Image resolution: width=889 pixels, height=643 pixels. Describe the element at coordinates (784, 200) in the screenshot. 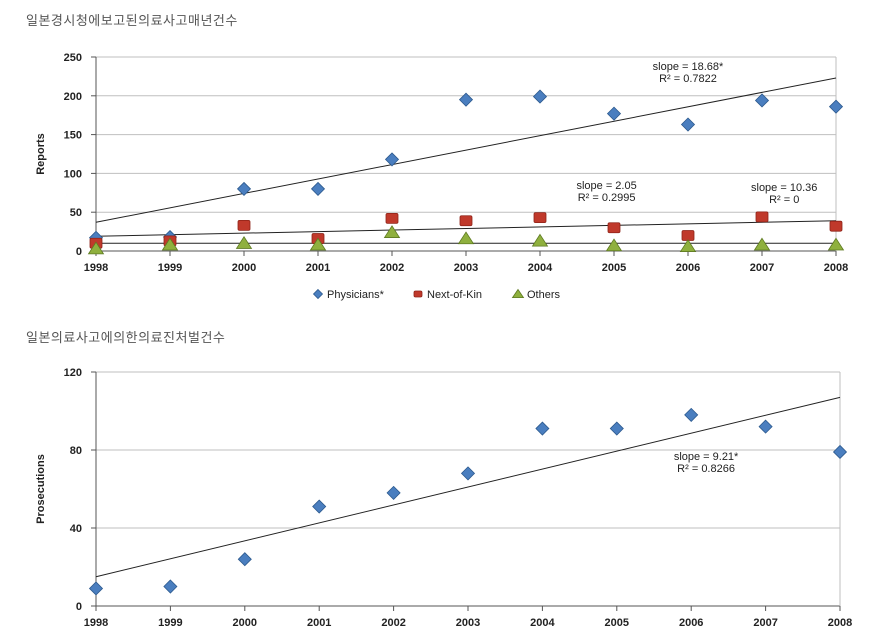

I see `regression-annotation: R² = 0` at that location.